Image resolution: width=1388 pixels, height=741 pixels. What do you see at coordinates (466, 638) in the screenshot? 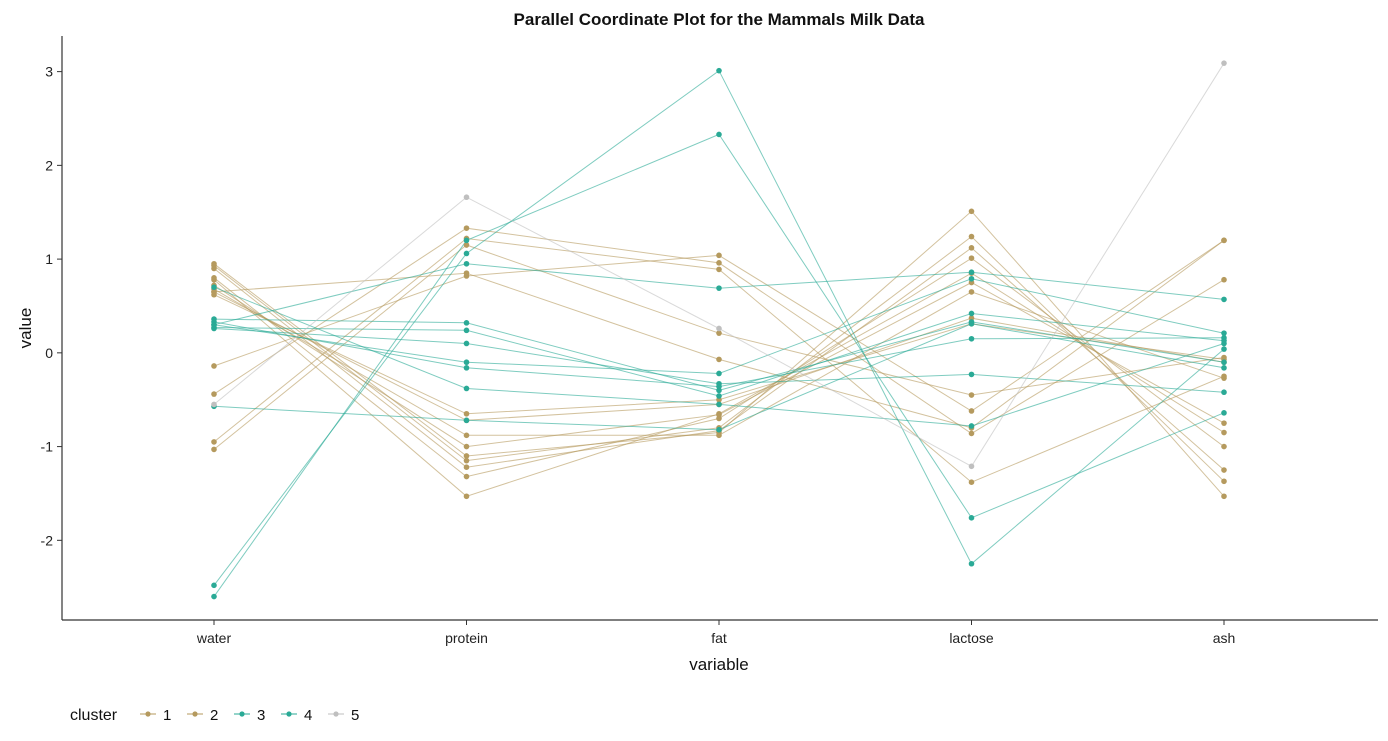
I see `x-tick-label: protein` at bounding box center [466, 638].